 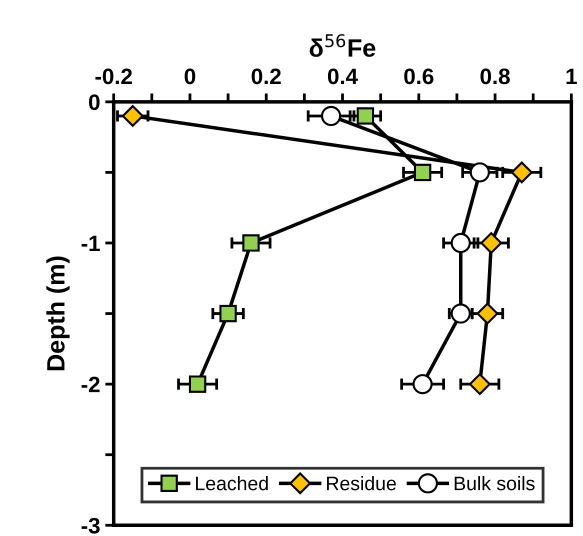 I want to click on y-tick-label: -3, so click(x=91, y=526).